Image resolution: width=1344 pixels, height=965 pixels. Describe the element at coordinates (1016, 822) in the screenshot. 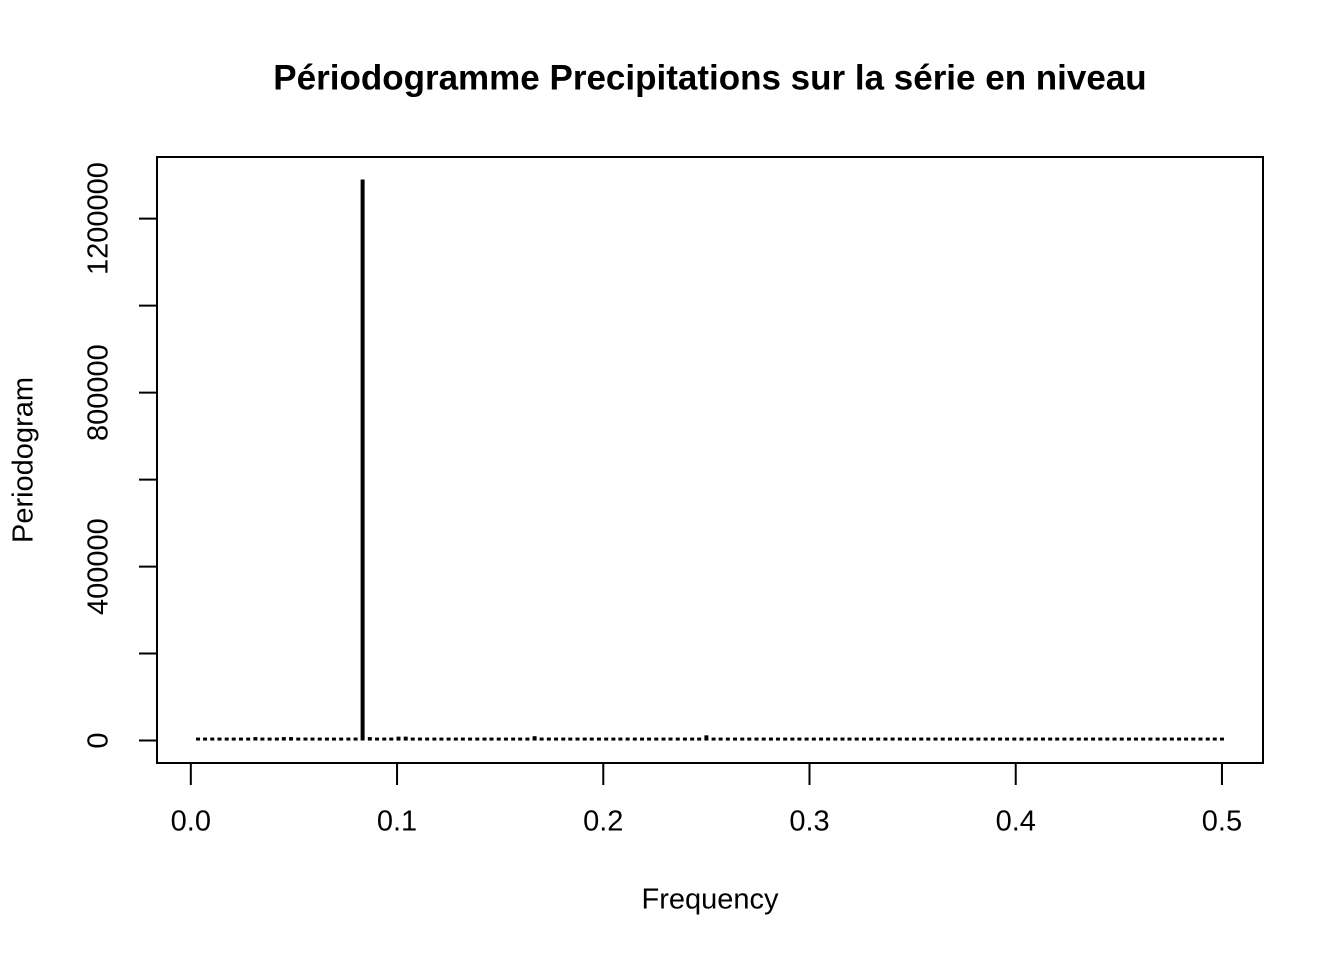

I see `x-tick-label: 0.4` at that location.